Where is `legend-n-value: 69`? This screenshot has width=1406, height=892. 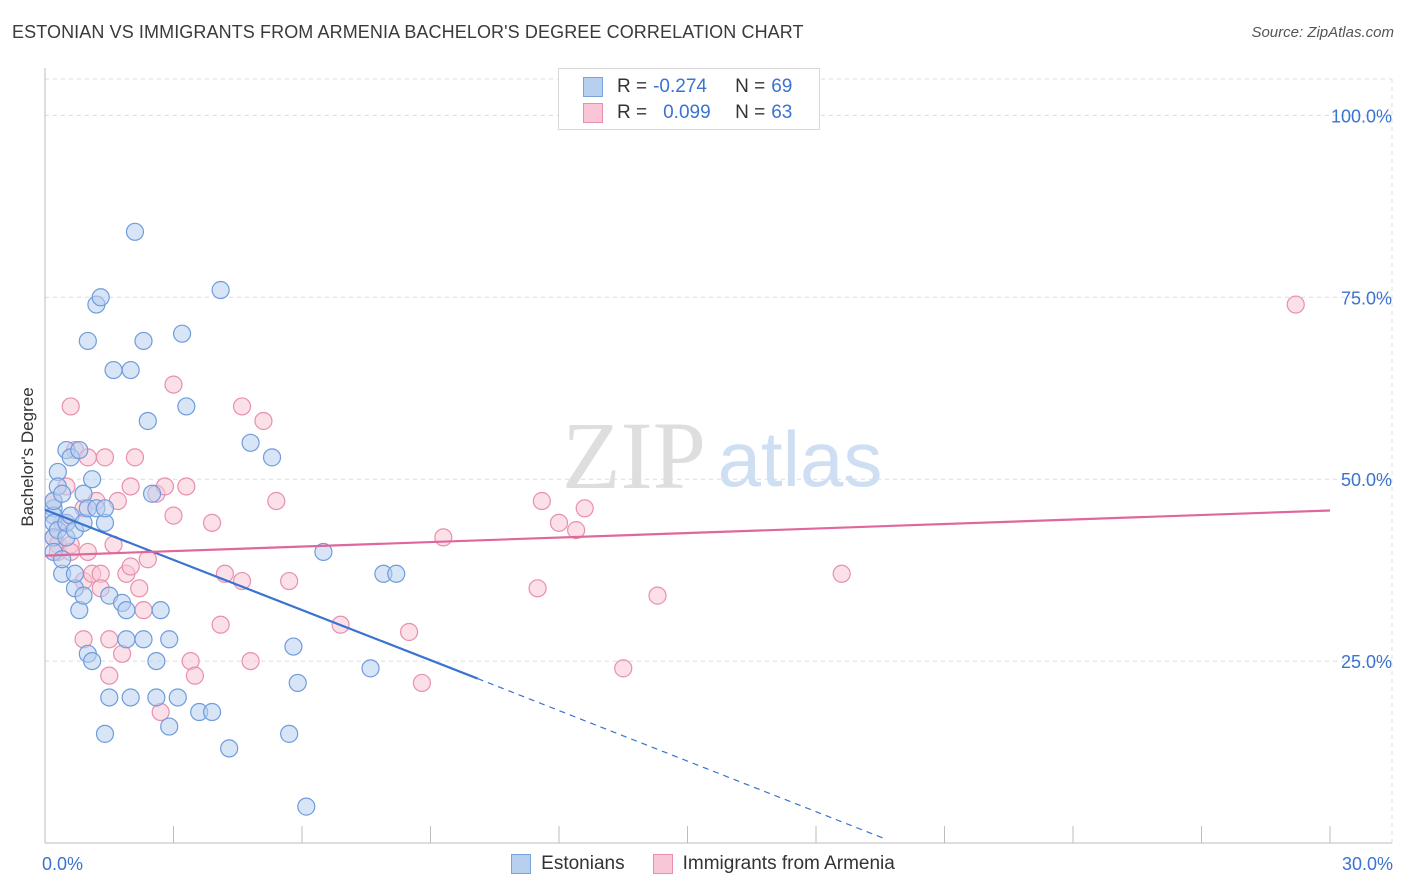
legend-n-value: 69 is located at coordinates (782, 86).